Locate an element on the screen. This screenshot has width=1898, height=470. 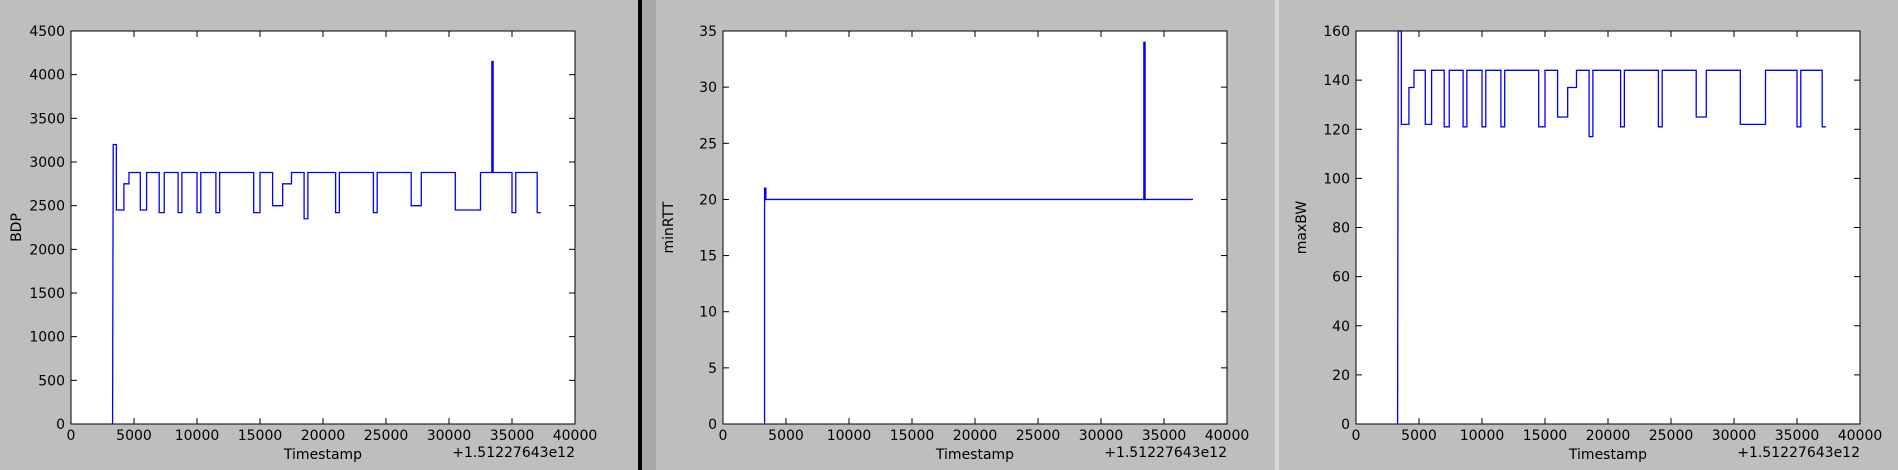
y-tick-label: 3000 is located at coordinates (47, 163).